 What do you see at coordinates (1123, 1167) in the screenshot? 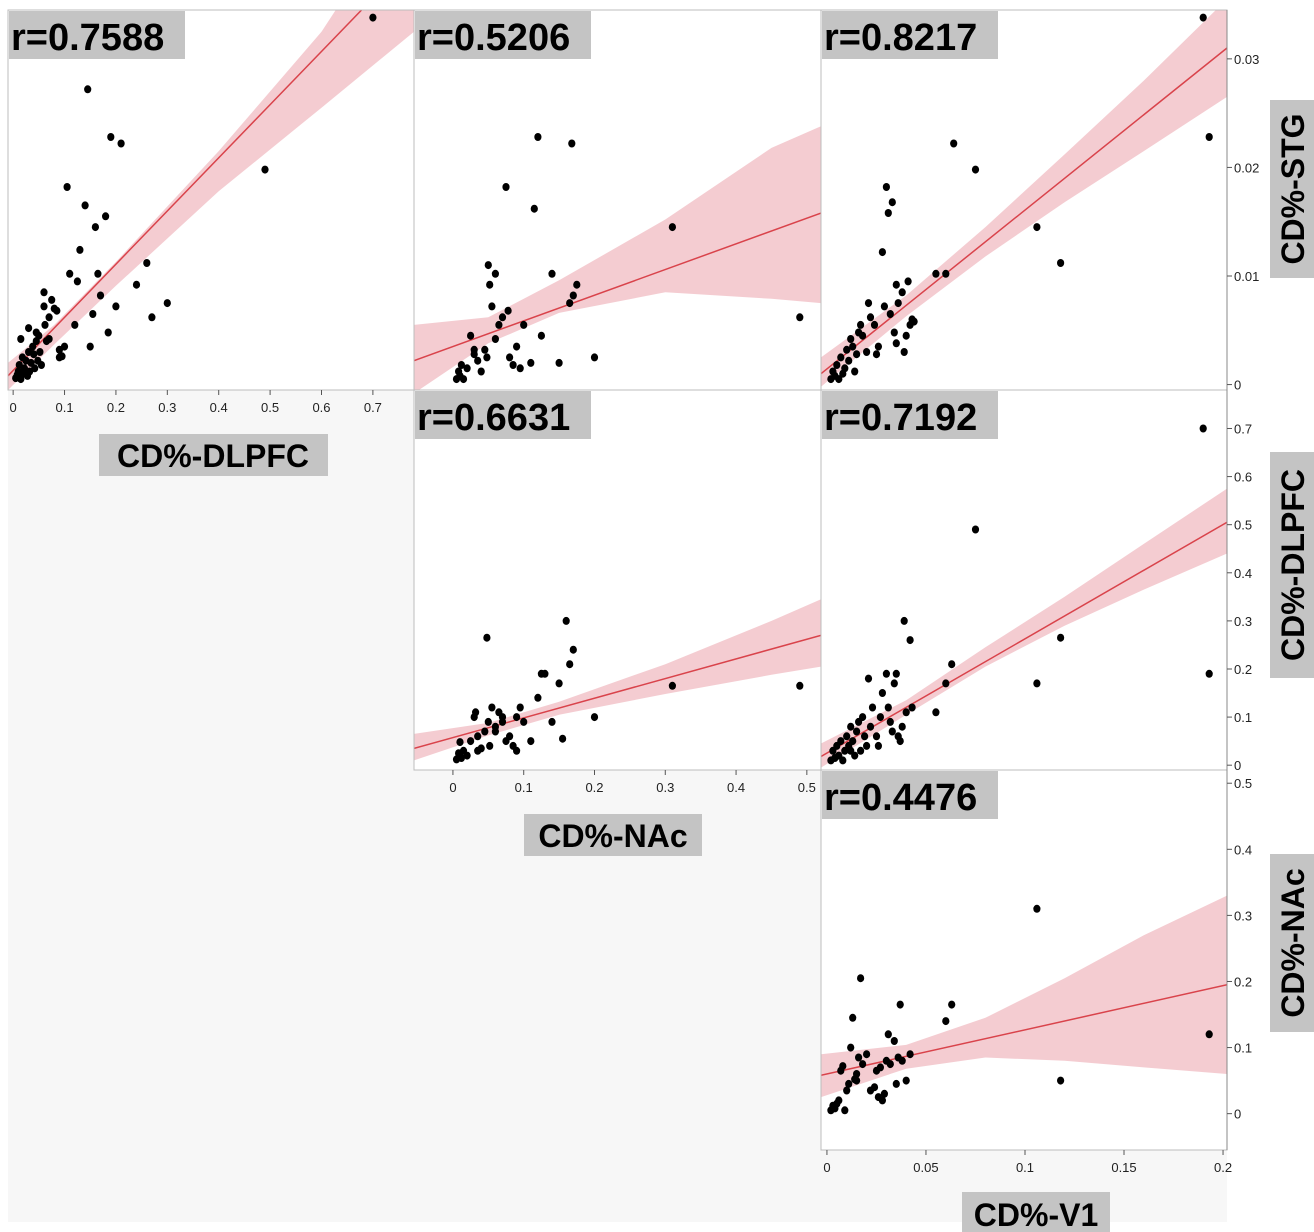
I see `x-tick-label: 0.15` at bounding box center [1123, 1167].